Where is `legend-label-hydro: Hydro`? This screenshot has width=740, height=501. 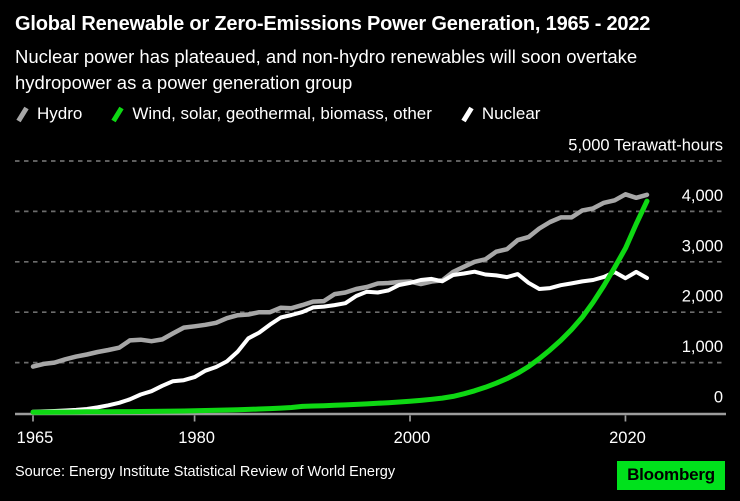
legend-label-hydro: Hydro is located at coordinates (60, 113).